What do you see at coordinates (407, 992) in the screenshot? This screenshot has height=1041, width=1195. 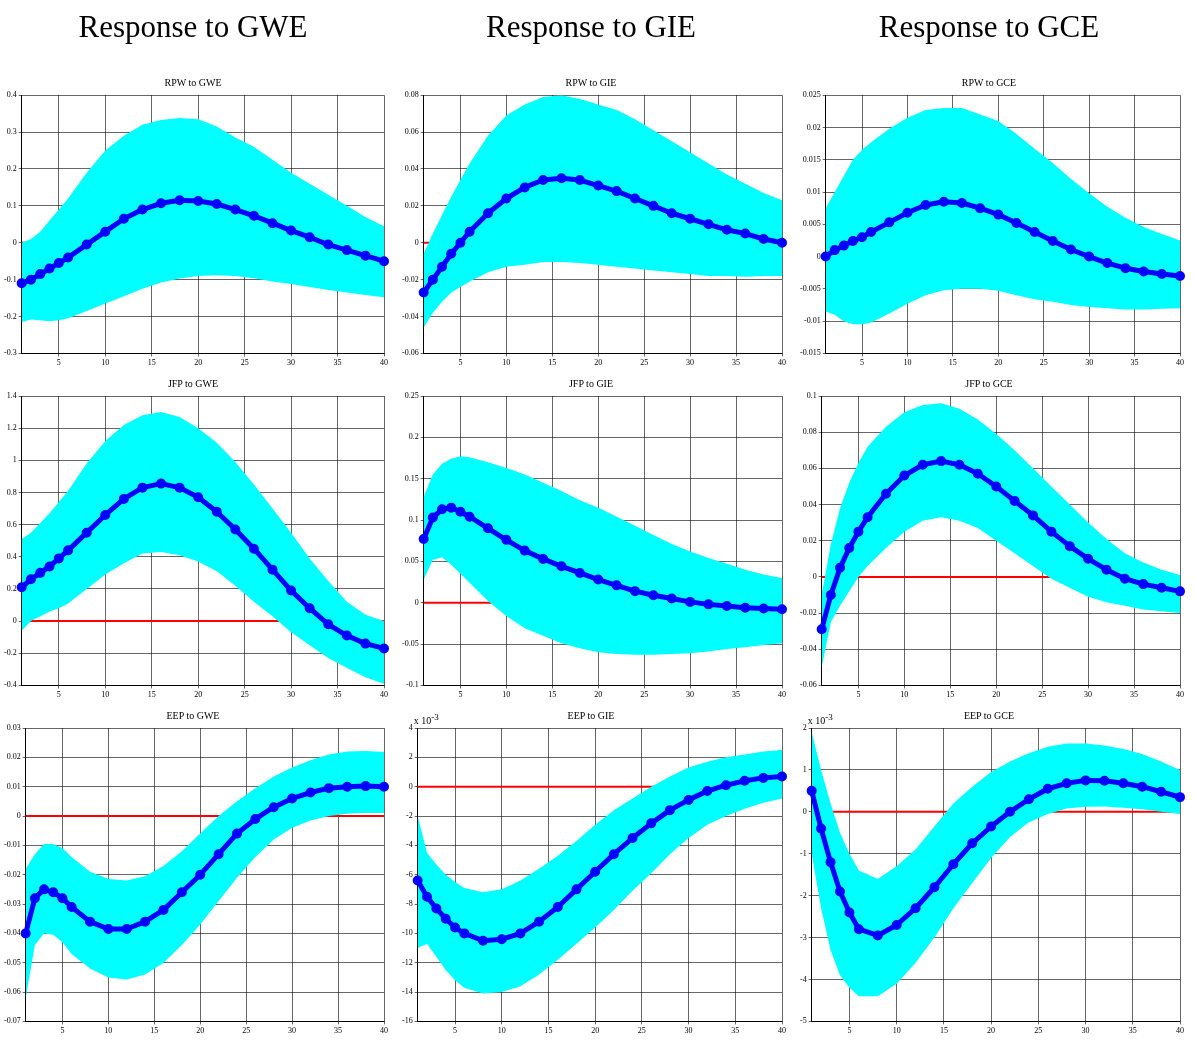 I see `y-tick-label: -14` at bounding box center [407, 992].